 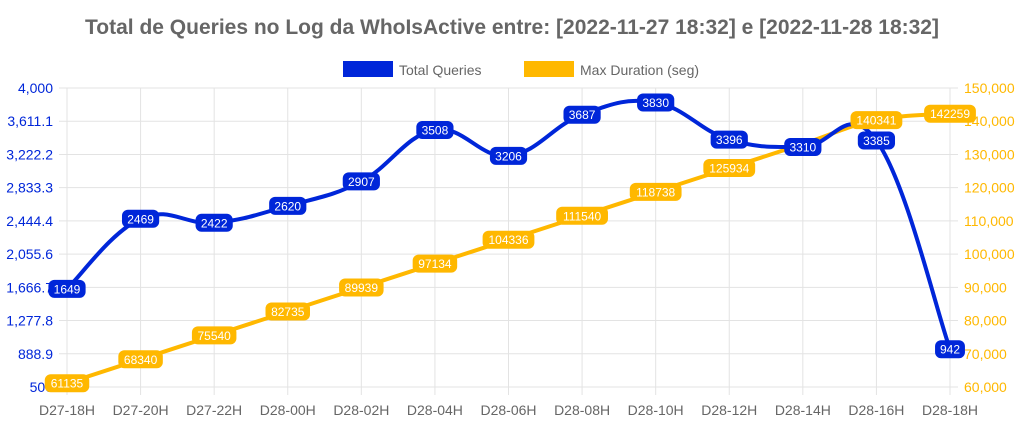 I want to click on data-label: 61135, so click(x=67, y=384).